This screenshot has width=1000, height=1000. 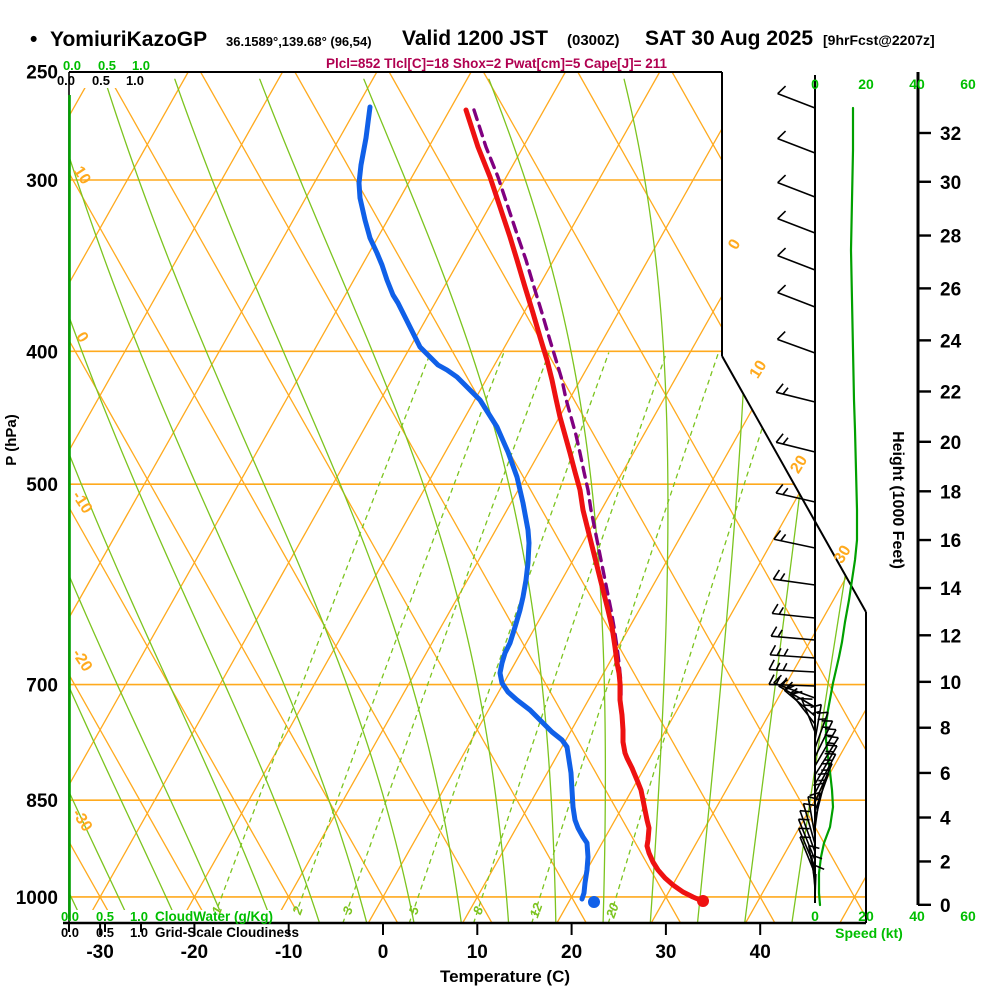 I want to click on border-right-diagonal, so click(x=794, y=484).